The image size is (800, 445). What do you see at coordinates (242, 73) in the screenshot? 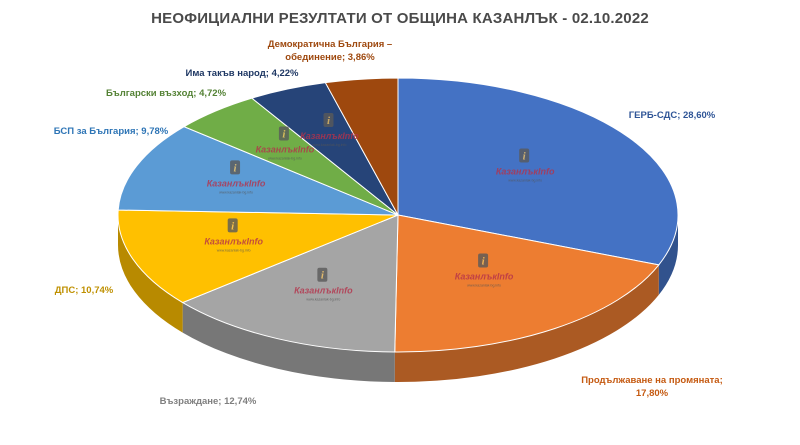
I see `data-label-7: Има такъв народ; 4,22%` at bounding box center [242, 73].